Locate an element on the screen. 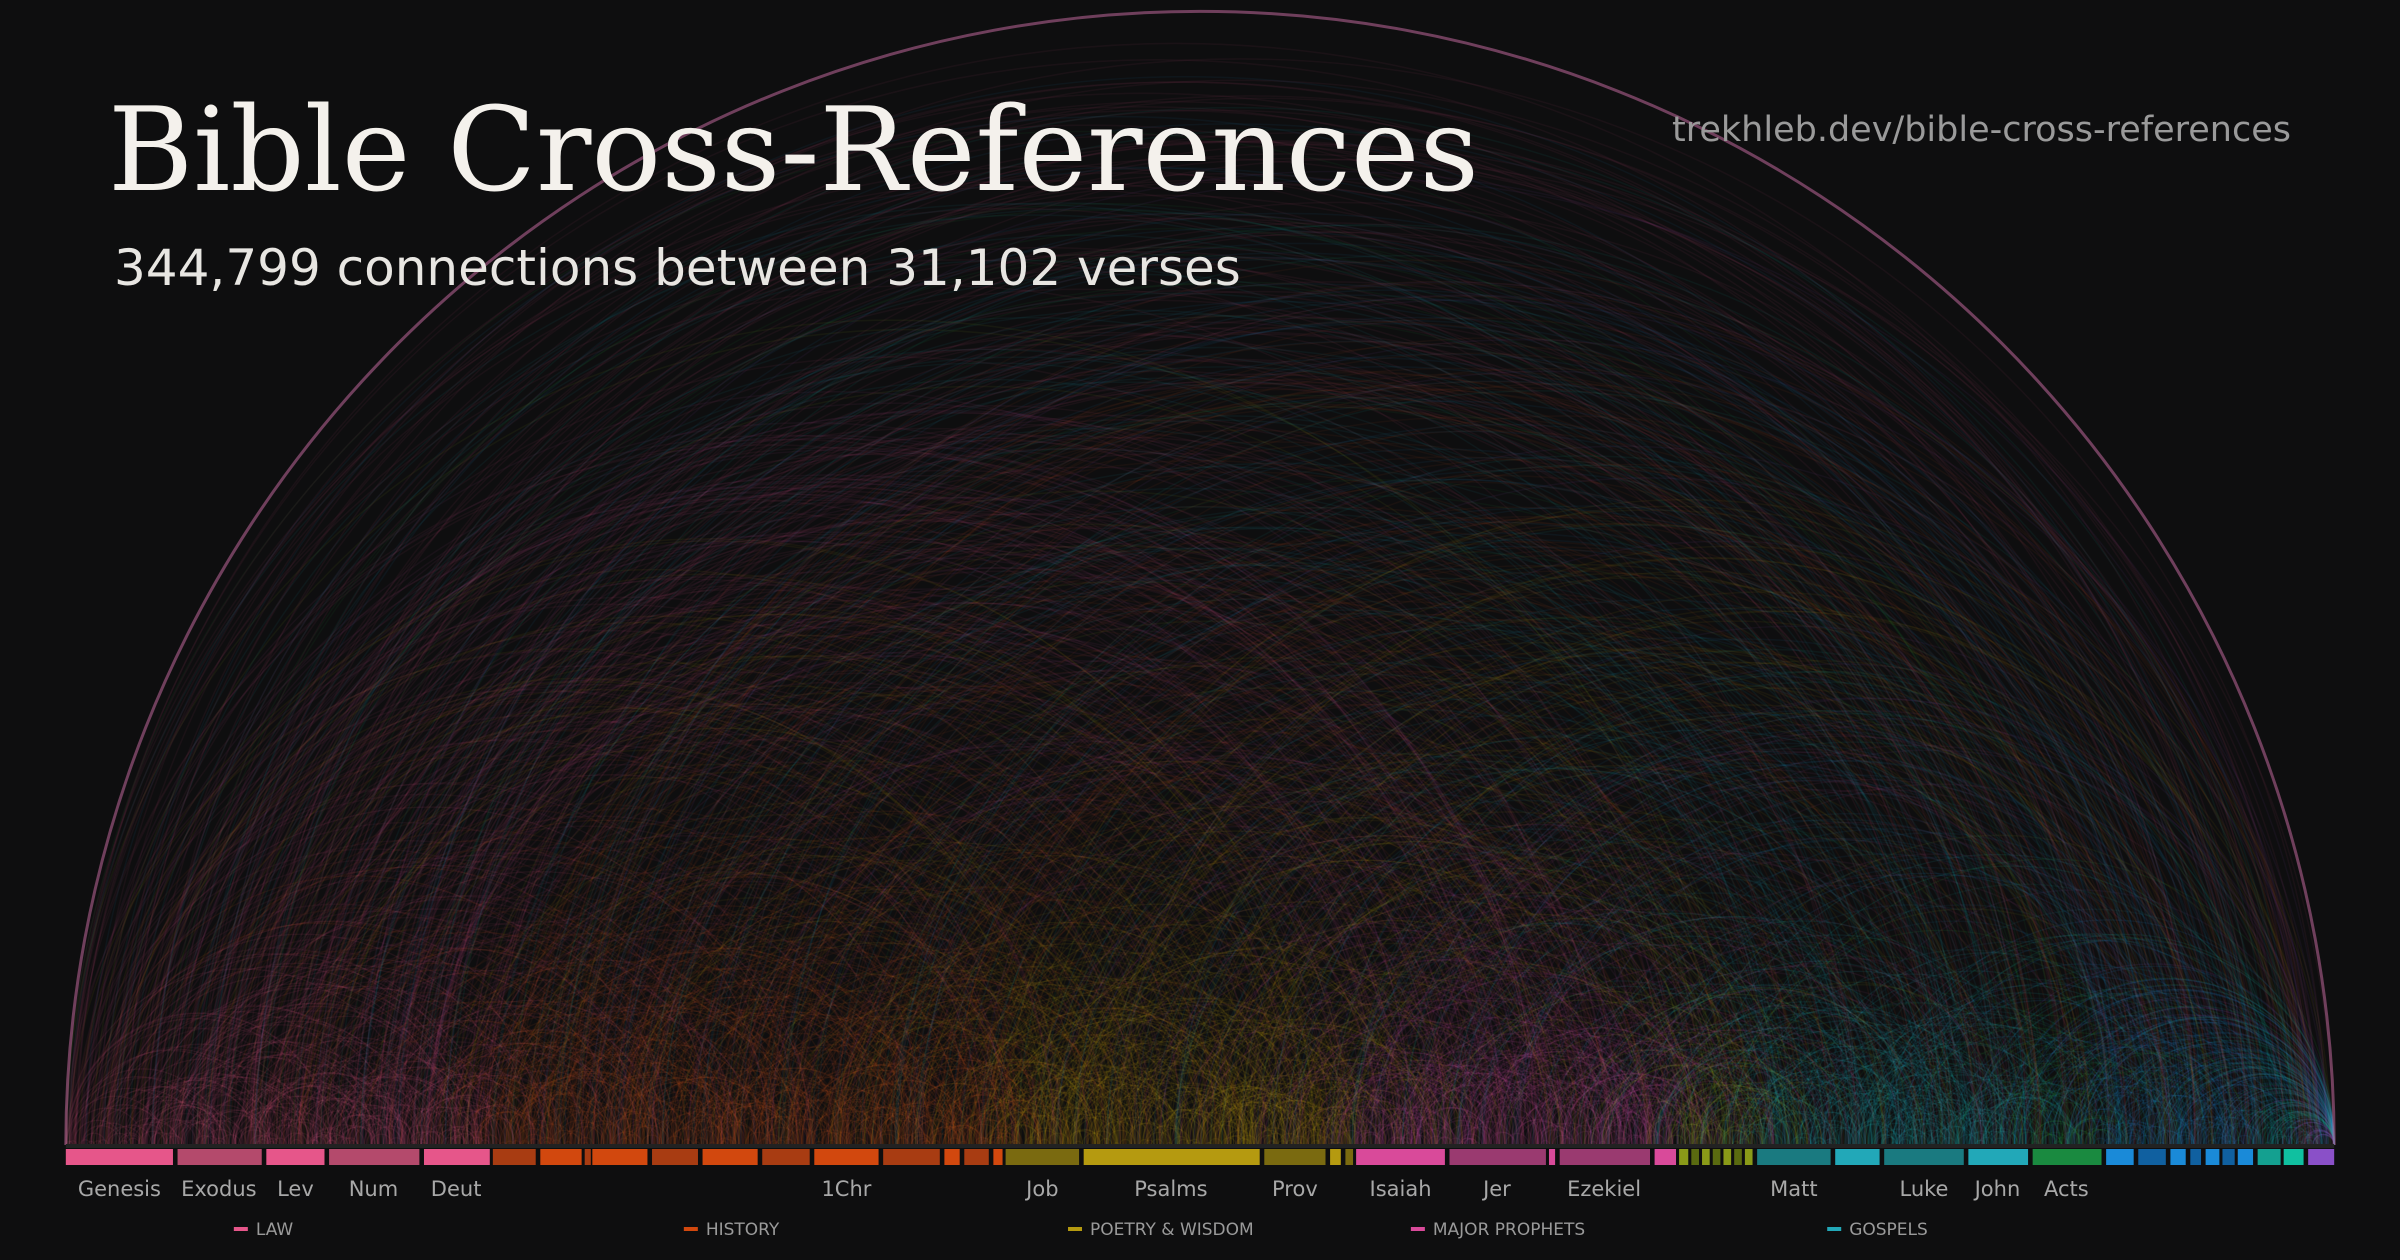 The image size is (2400, 1260). book-label: Luke is located at coordinates (1923, 1189).